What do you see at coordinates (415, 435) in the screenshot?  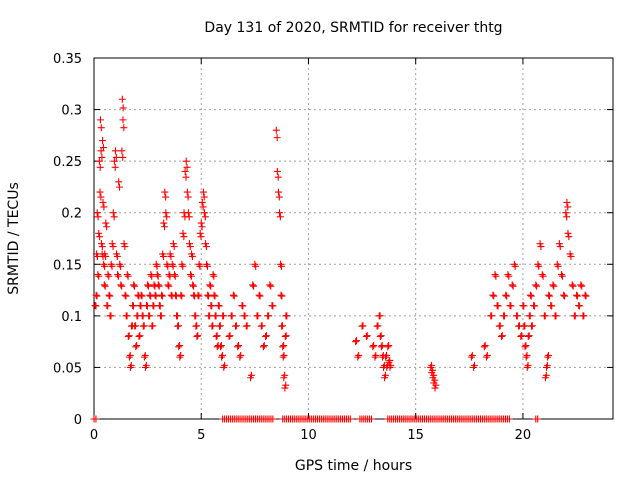 I see `x-tick-label: 15` at bounding box center [415, 435].